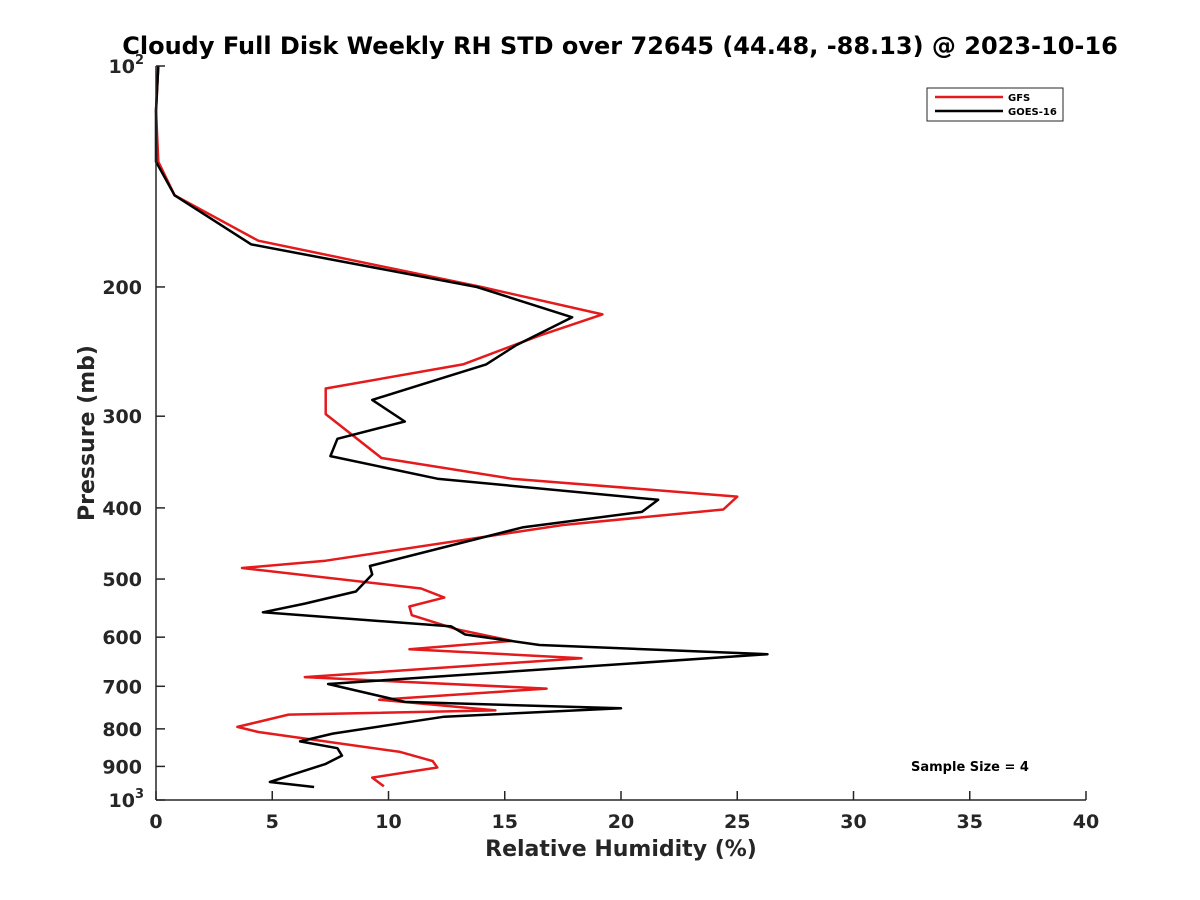  I want to click on y-tick-label: 900, so click(122, 767).